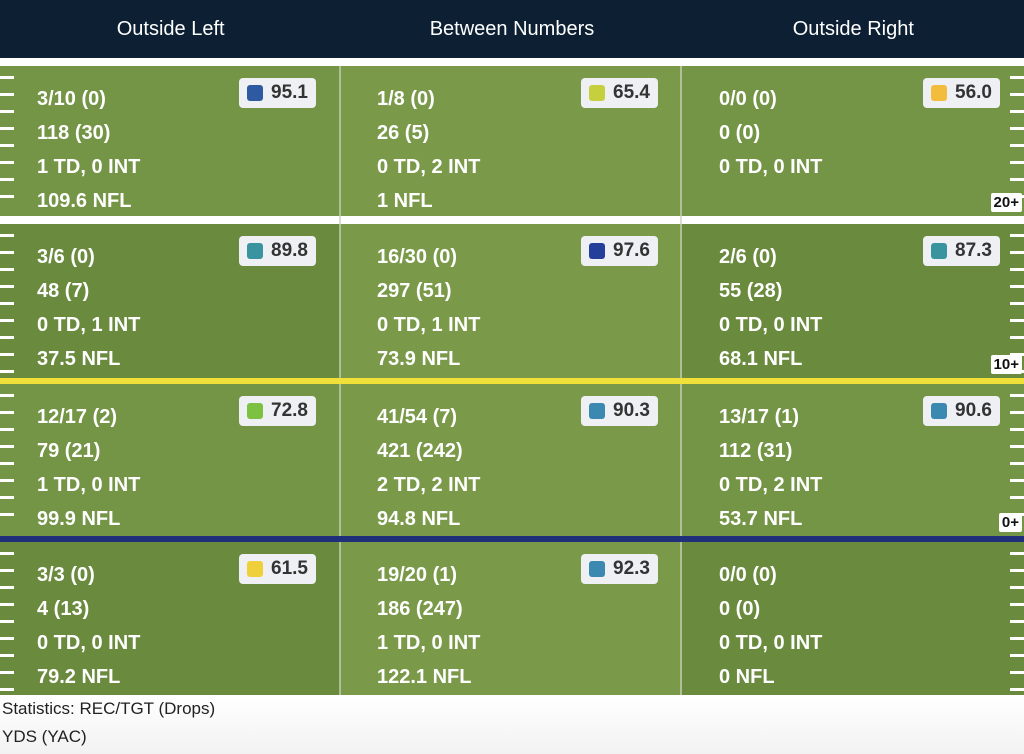 The height and width of the screenshot is (754, 1024). What do you see at coordinates (406, 99) in the screenshot?
I see `stat-rec: 1/8 (0)` at bounding box center [406, 99].